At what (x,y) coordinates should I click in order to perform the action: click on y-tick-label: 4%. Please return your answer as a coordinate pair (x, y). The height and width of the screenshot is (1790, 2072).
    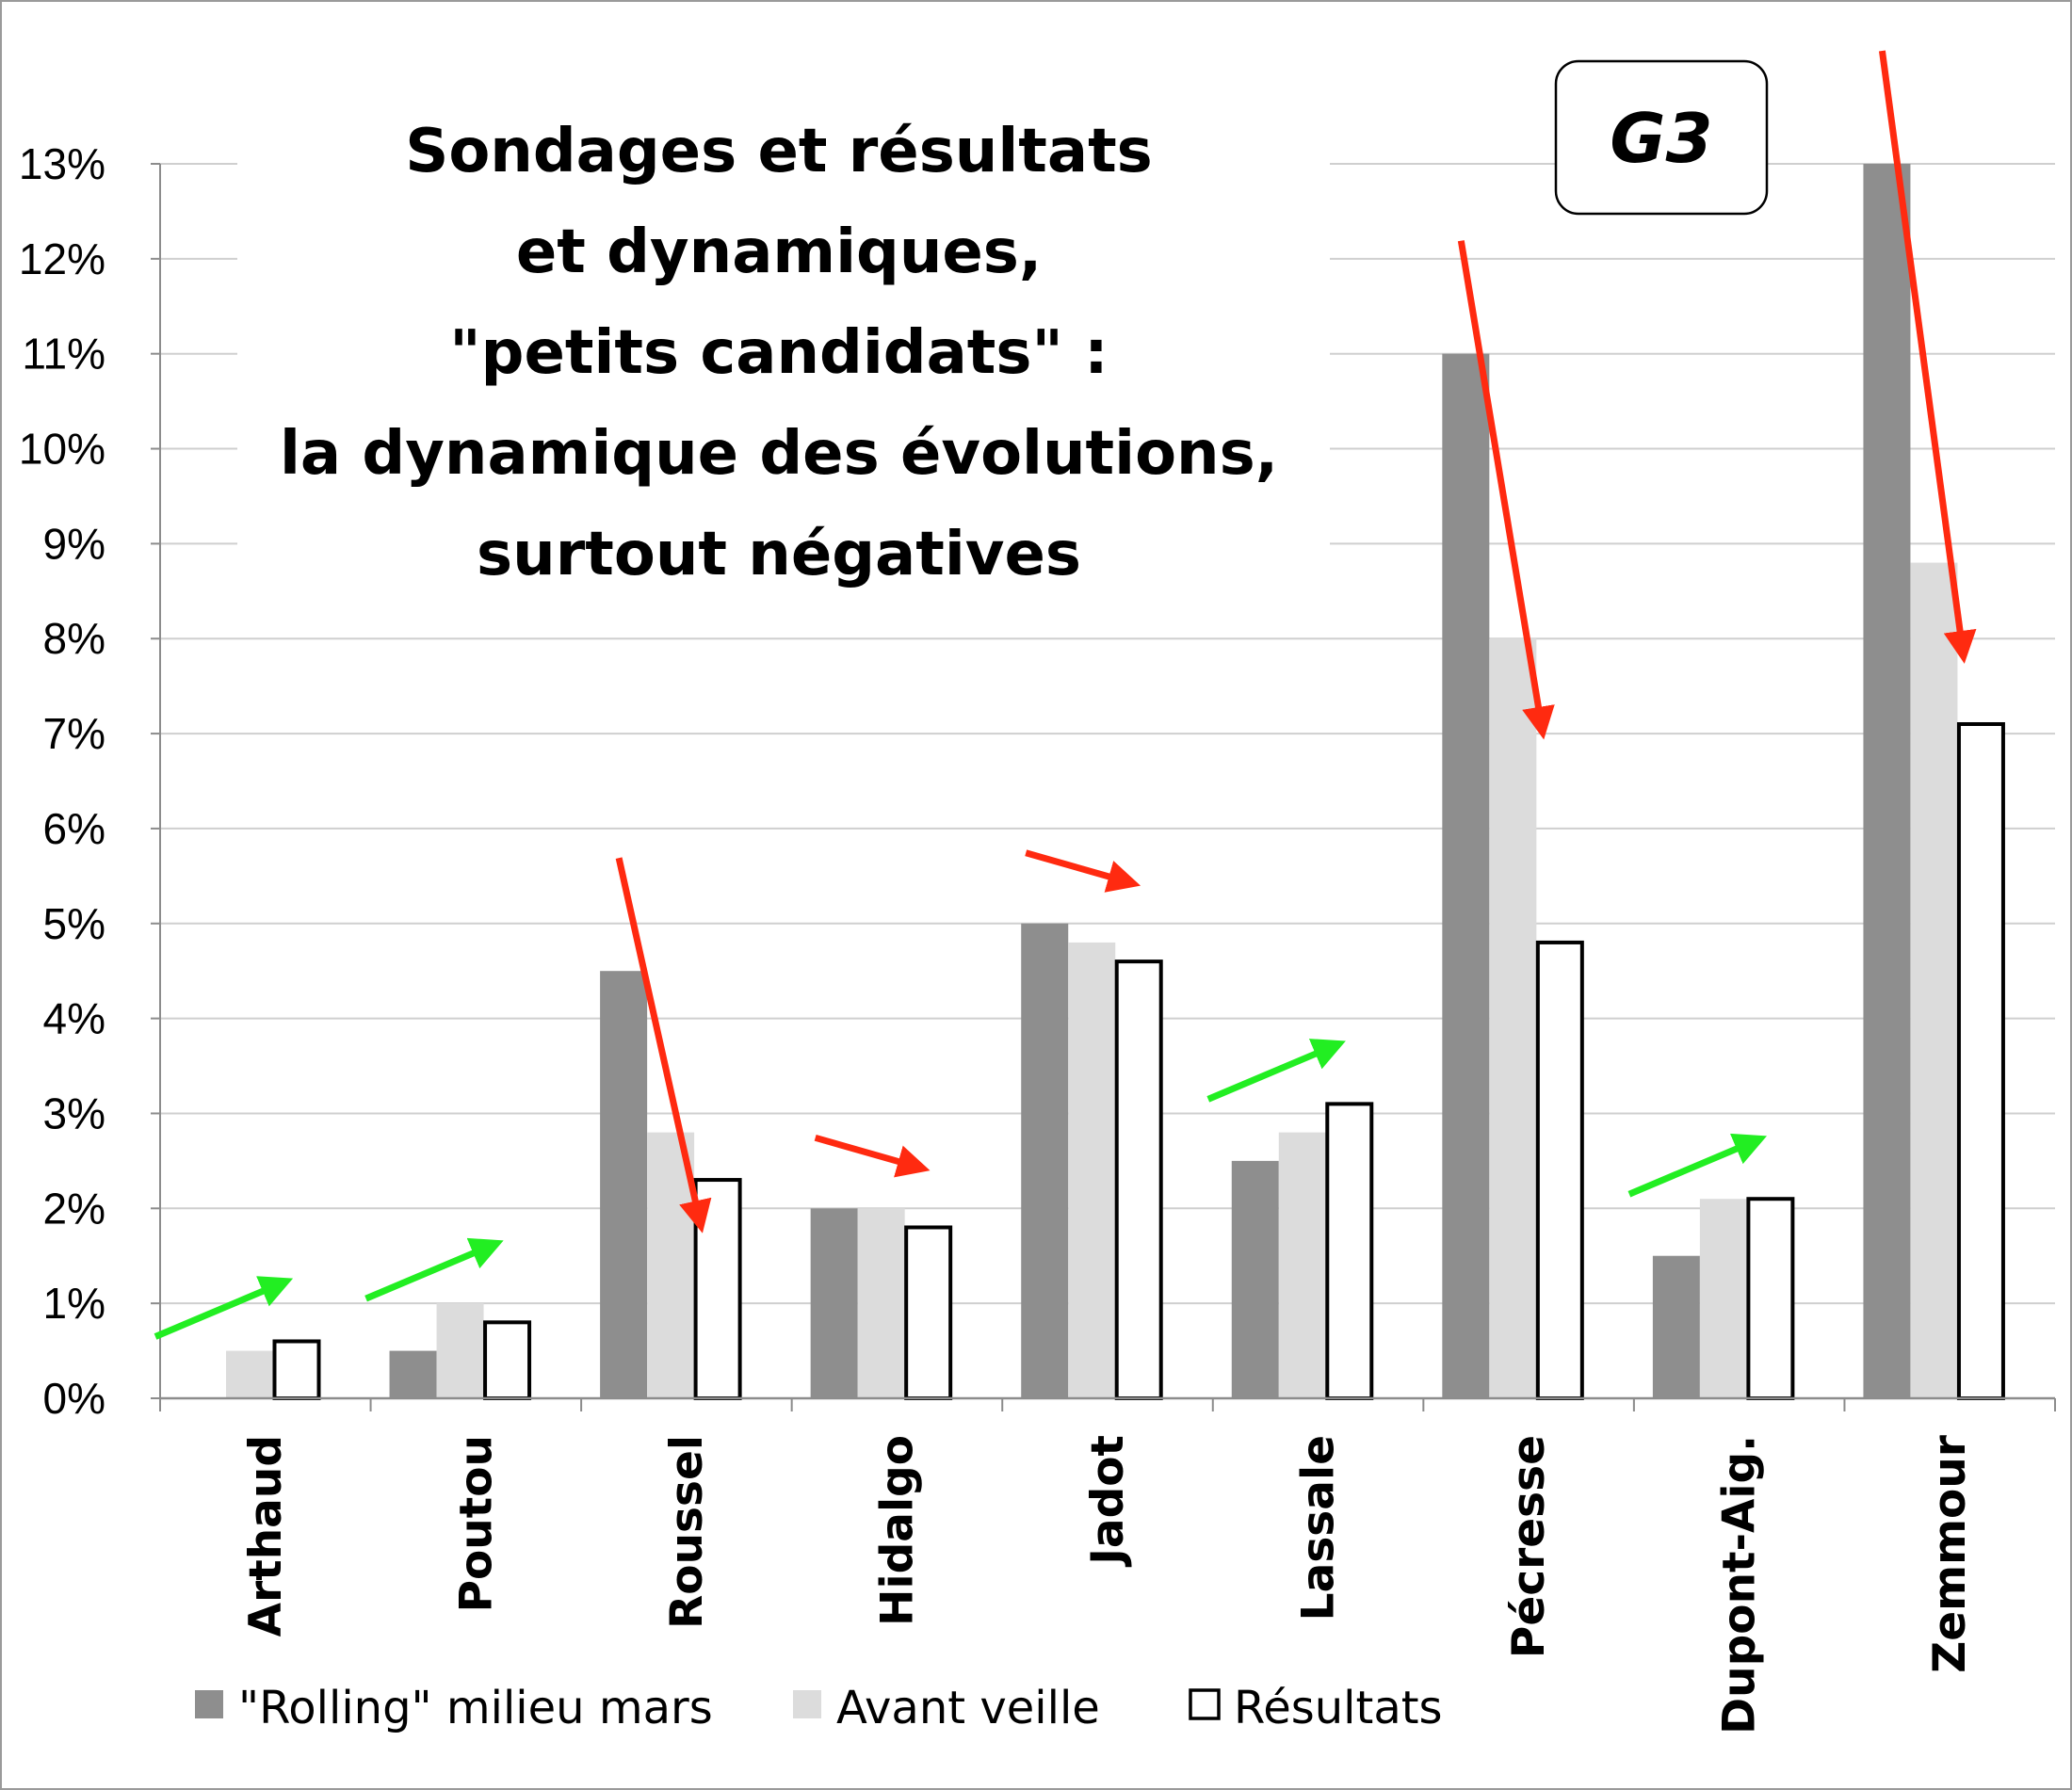
    Looking at the image, I should click on (74, 1018).